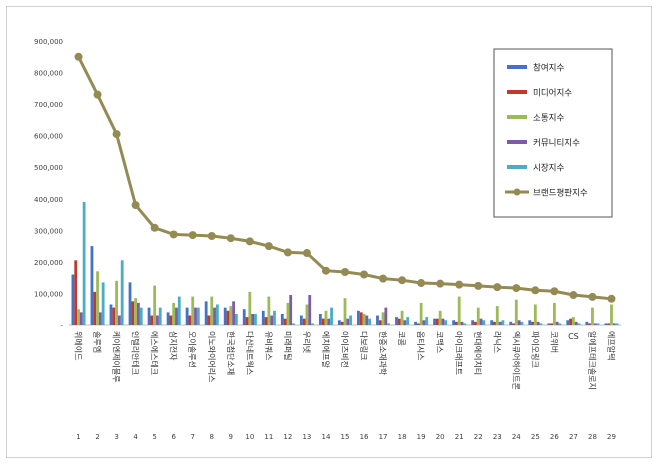 The width and height of the screenshot is (660, 465). Describe the element at coordinates (48, 168) in the screenshot. I see `y-tick-label: 500,000` at that location.